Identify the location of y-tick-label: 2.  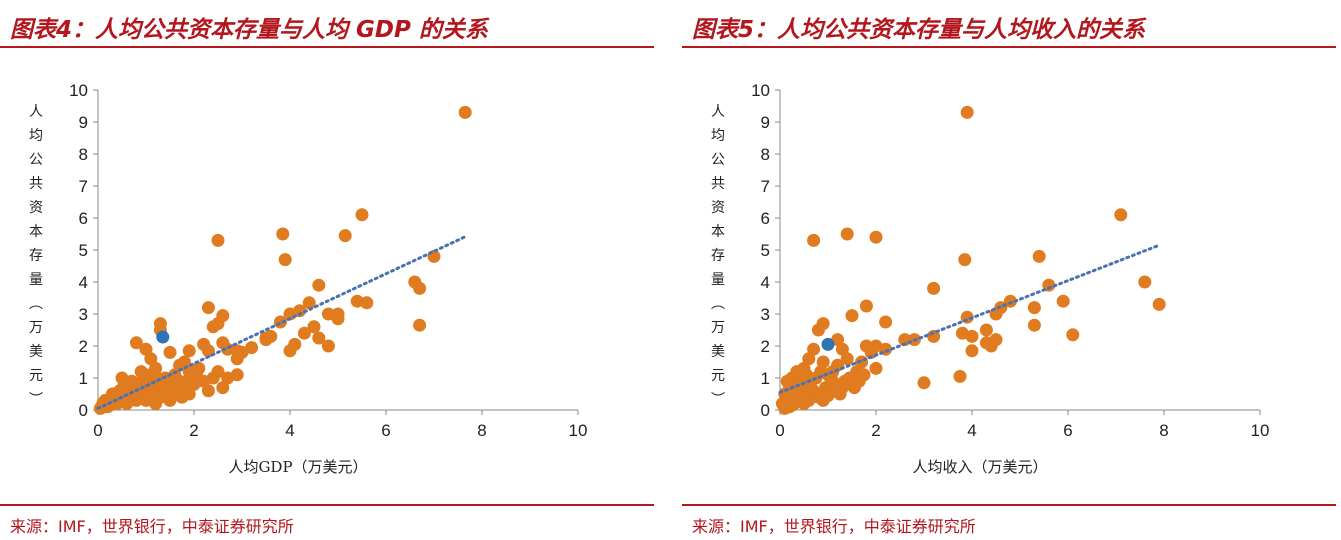
(83, 346).